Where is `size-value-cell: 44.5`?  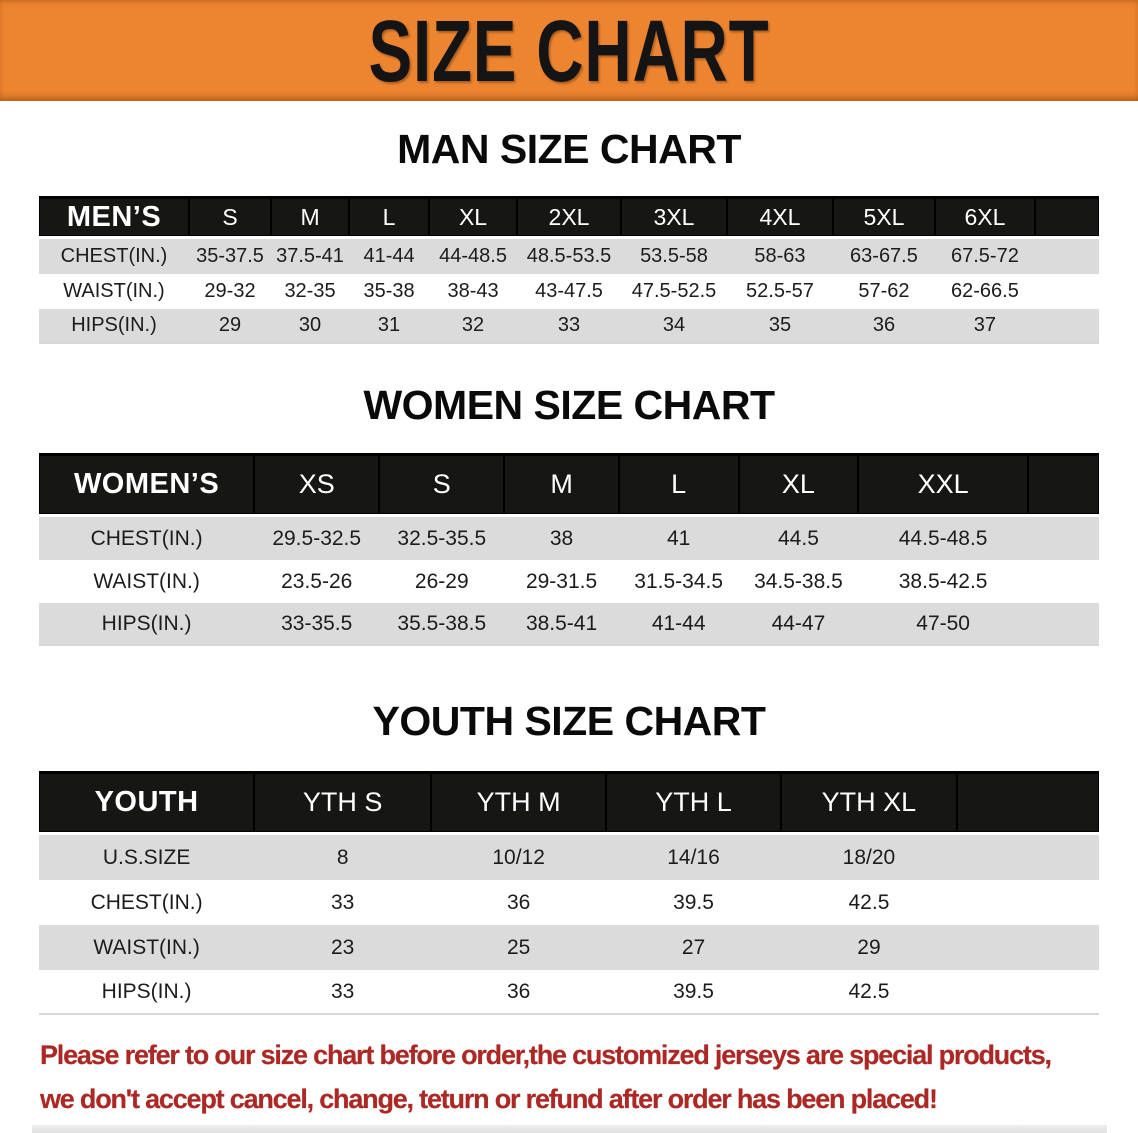 size-value-cell: 44.5 is located at coordinates (798, 538).